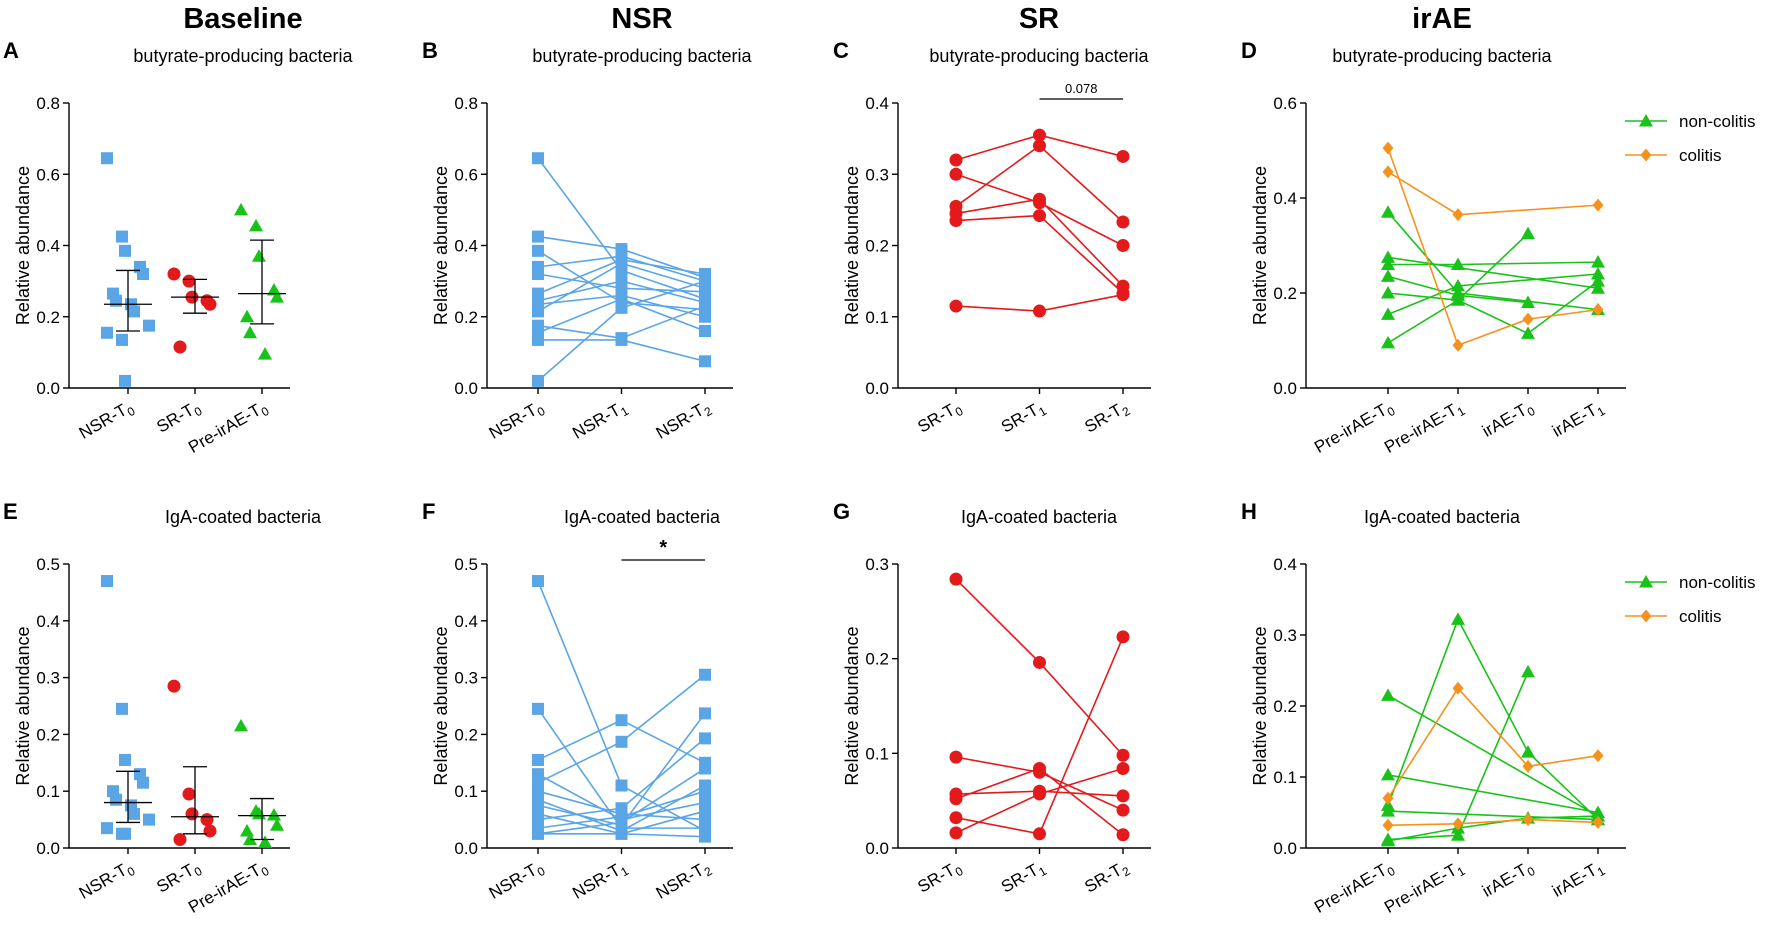  Describe the element at coordinates (466, 621) in the screenshot. I see `y-tick-label-f: 0.4` at that location.